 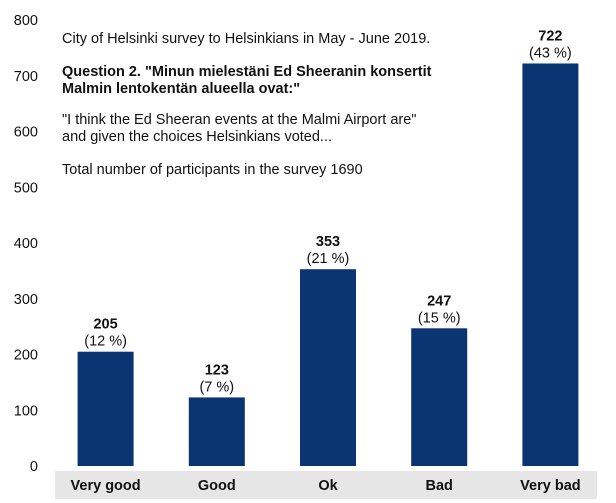 What do you see at coordinates (439, 397) in the screenshot?
I see `bar-bad` at bounding box center [439, 397].